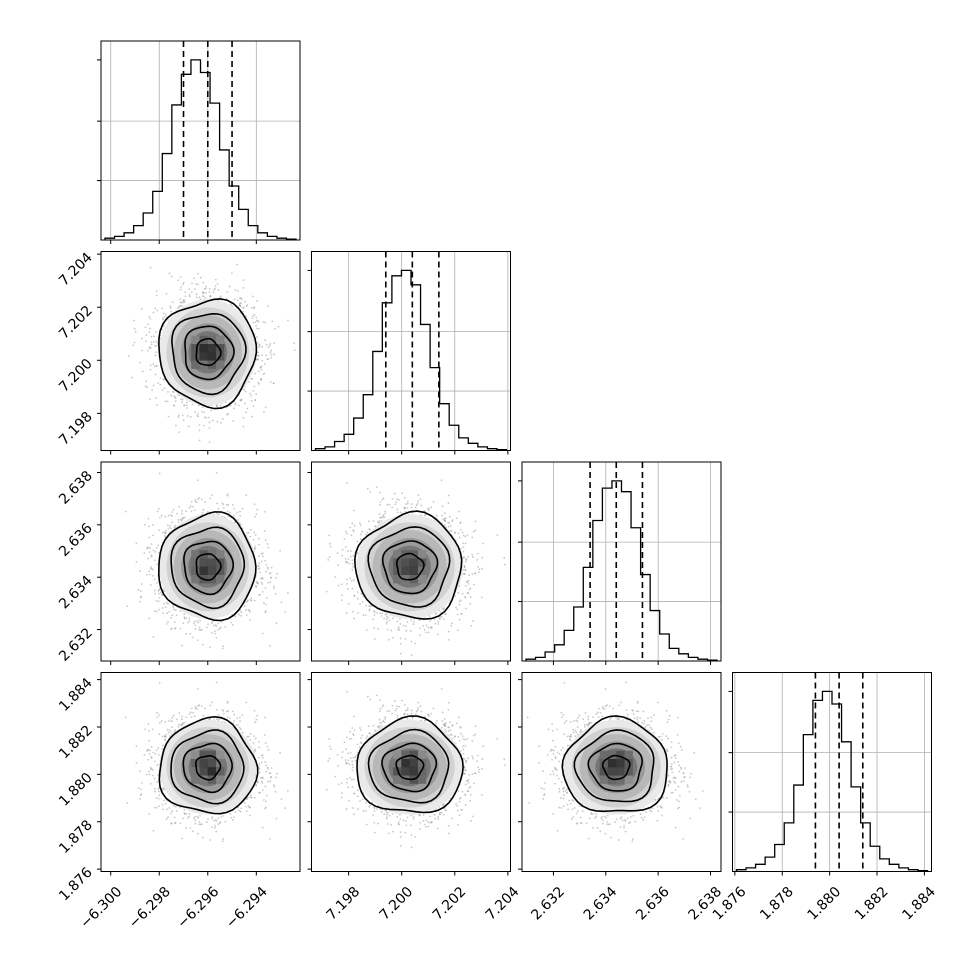 The height and width of the screenshot is (970, 970). Describe the element at coordinates (409, 567) in the screenshot. I see `contour-1.5sigma` at that location.